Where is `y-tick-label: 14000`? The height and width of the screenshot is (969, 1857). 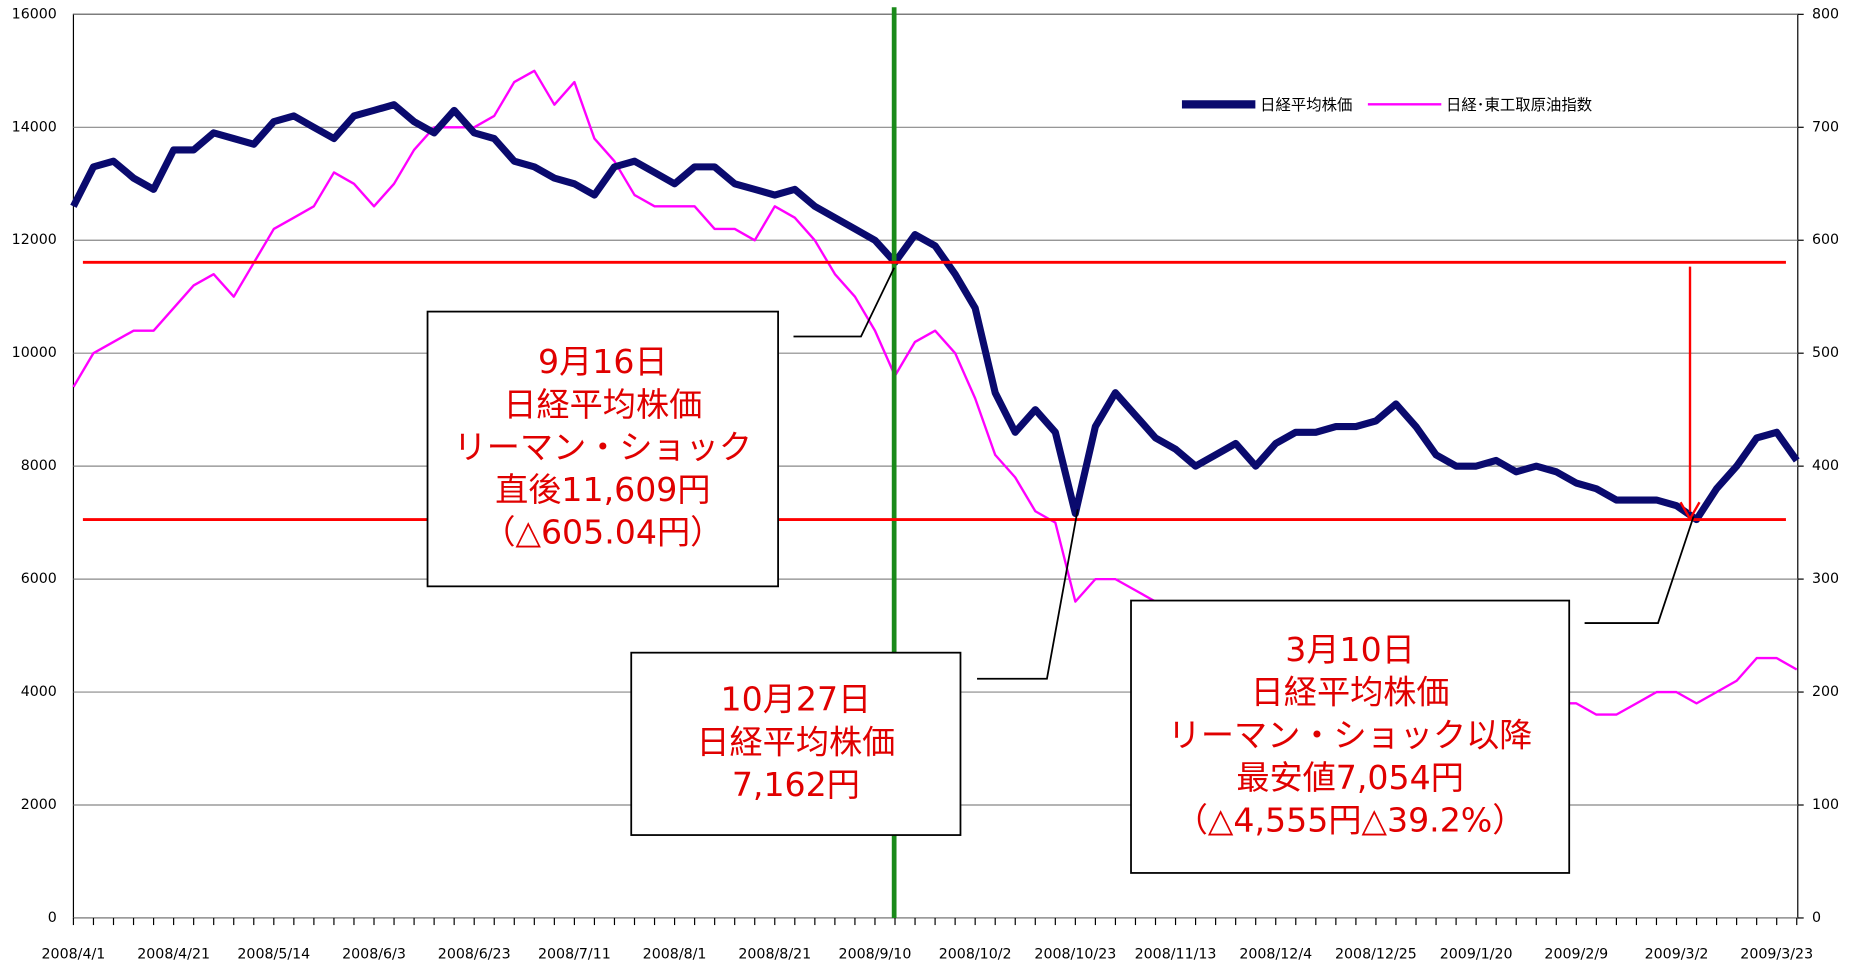 y-tick-label: 14000 is located at coordinates (34, 127).